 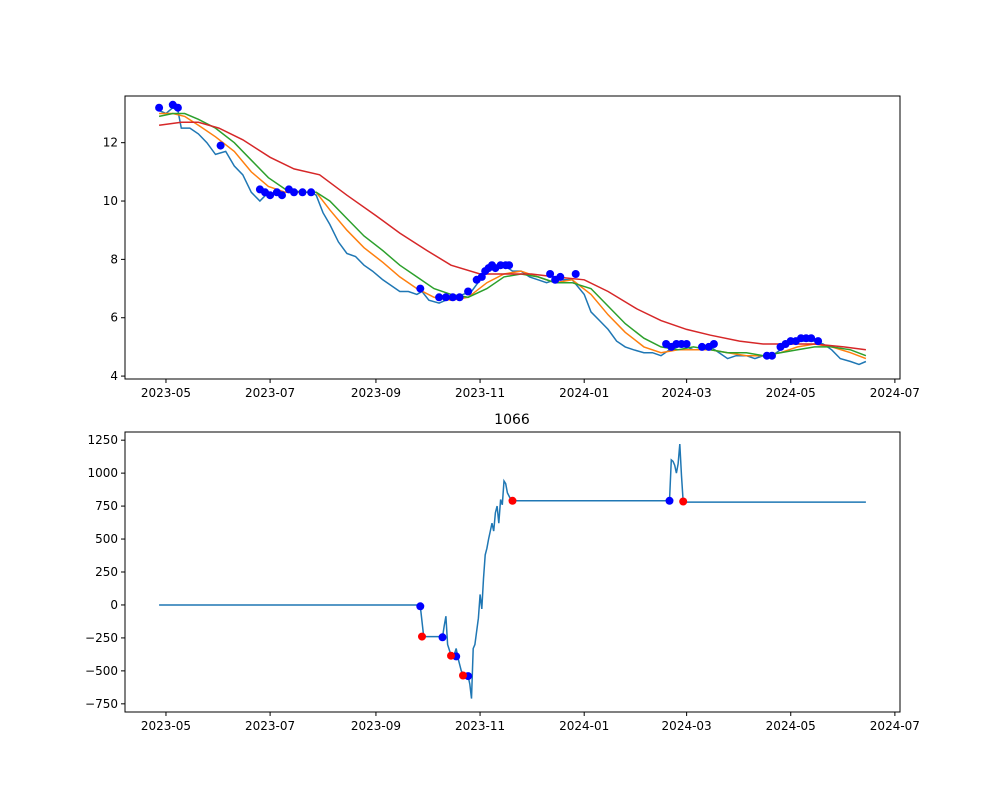 I want to click on position-y-tick-label: 250, so click(x=106, y=572).